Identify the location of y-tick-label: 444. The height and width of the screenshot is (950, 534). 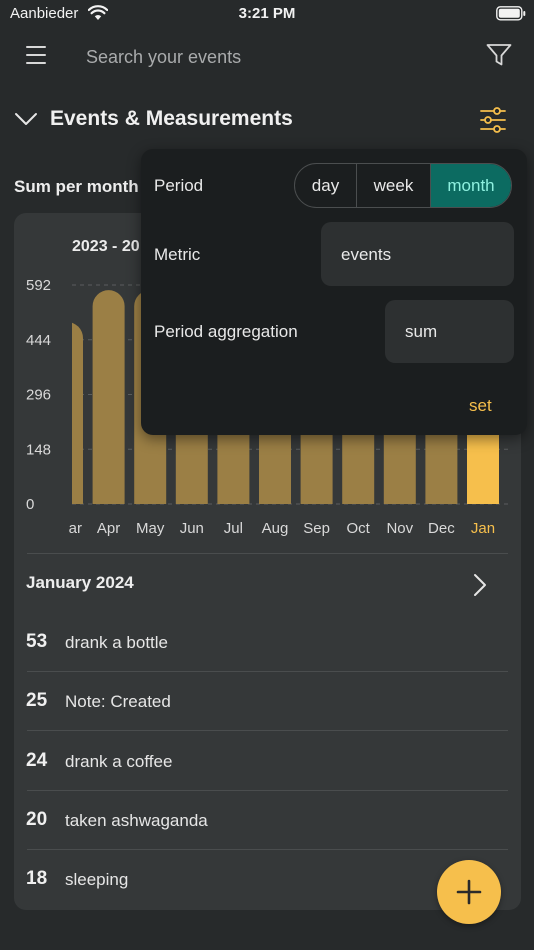
(38, 340).